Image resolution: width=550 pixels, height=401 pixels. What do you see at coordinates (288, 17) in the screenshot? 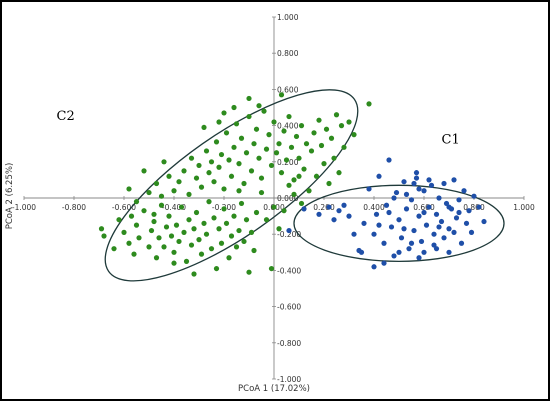
I see `y-tick-label: 1.000` at bounding box center [288, 17].